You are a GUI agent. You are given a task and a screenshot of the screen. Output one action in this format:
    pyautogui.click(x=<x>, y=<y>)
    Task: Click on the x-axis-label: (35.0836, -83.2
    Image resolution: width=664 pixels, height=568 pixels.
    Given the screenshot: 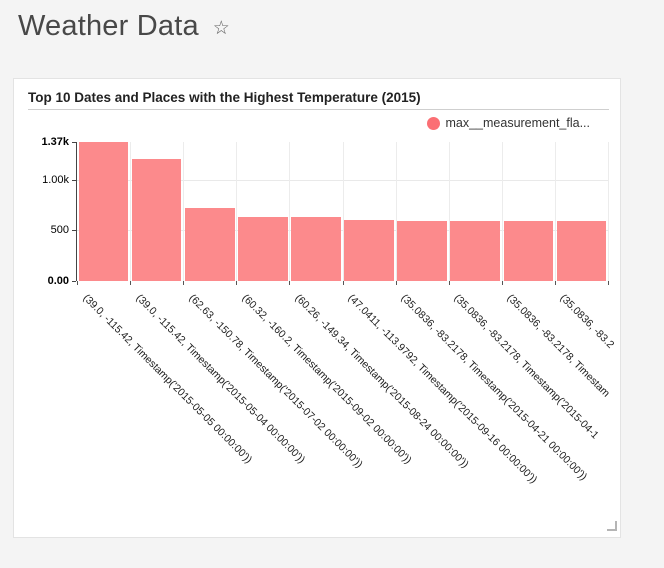 What is the action you would take?
    pyautogui.click(x=587, y=321)
    